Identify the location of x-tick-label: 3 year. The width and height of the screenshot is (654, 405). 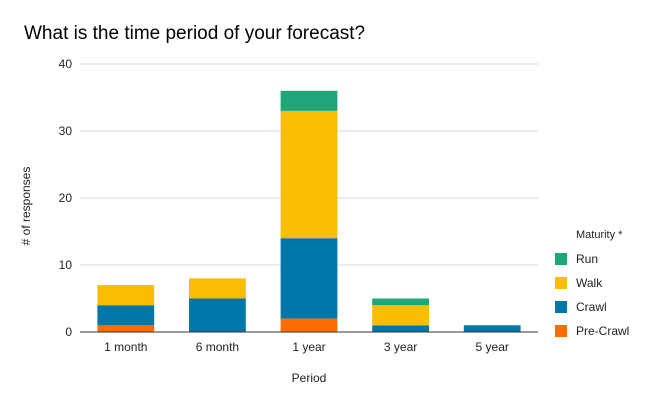
(400, 347).